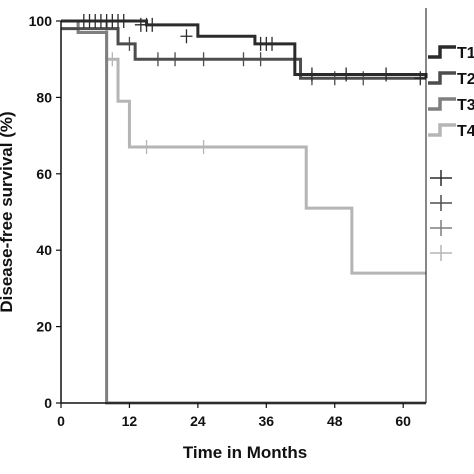 This screenshot has height=474, width=474. Describe the element at coordinates (267, 421) in the screenshot. I see `x-tick-label: 36` at that location.